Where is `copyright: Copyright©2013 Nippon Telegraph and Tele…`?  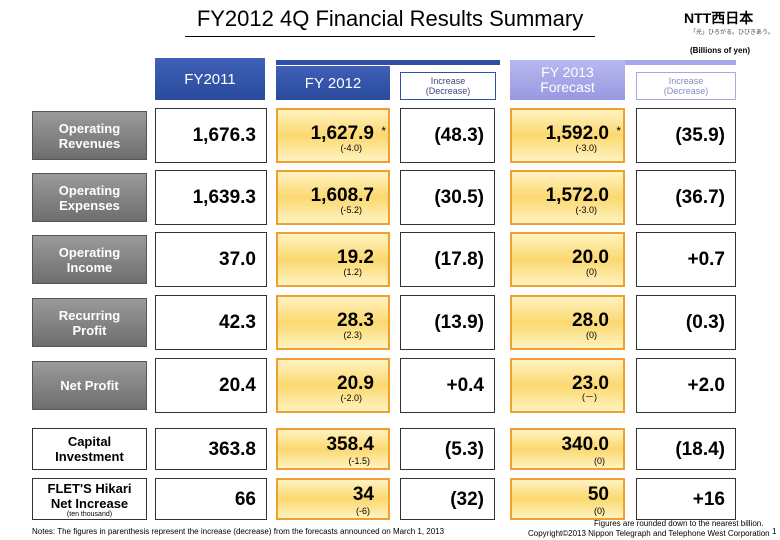
copyright: Copyright©2013 Nippon Telegraph and Tele… is located at coordinates (649, 533).